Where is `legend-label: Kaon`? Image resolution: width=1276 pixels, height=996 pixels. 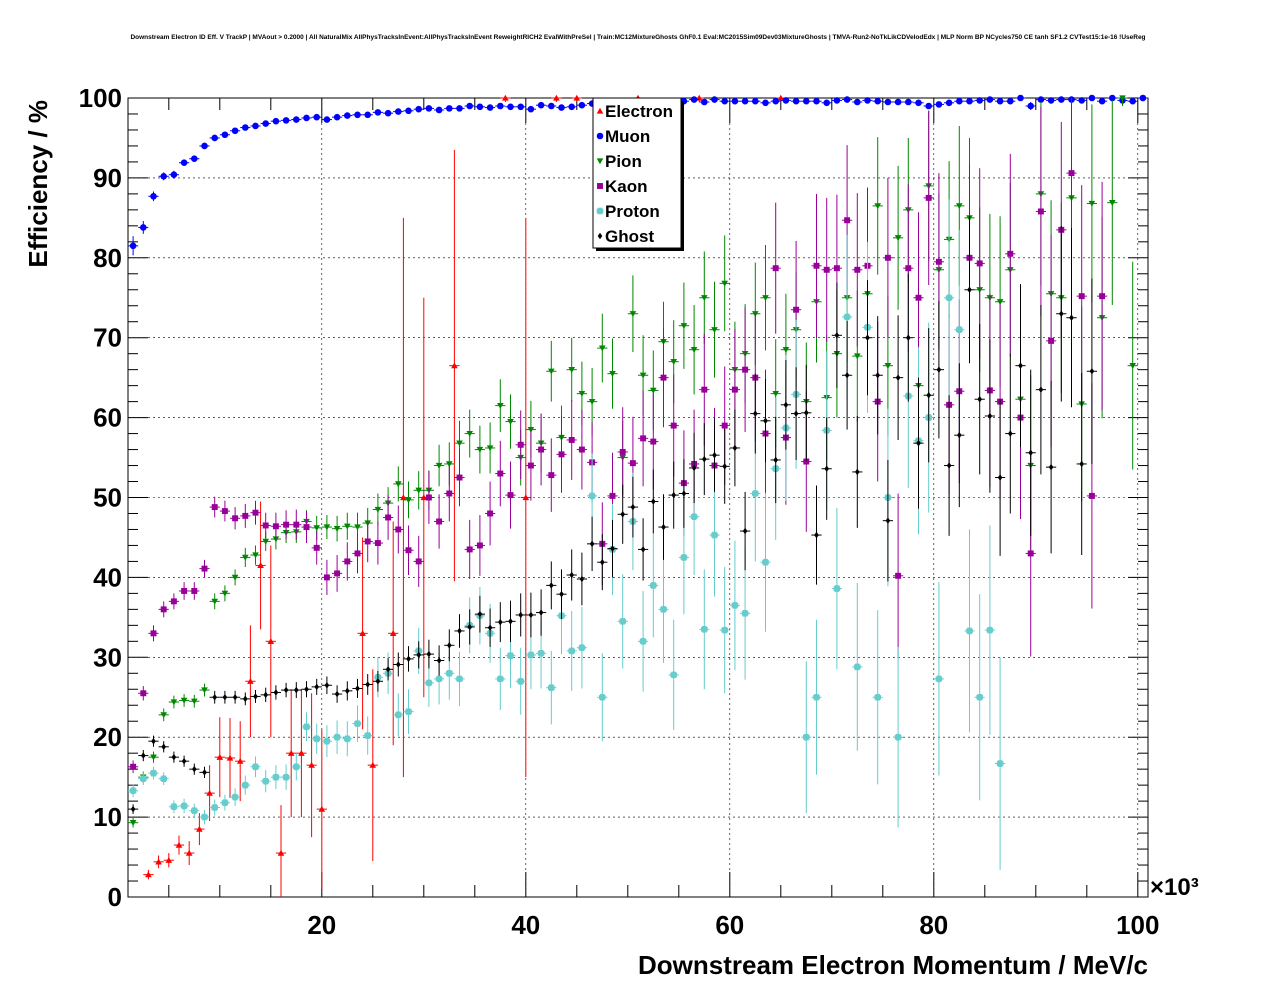 legend-label: Kaon is located at coordinates (626, 186).